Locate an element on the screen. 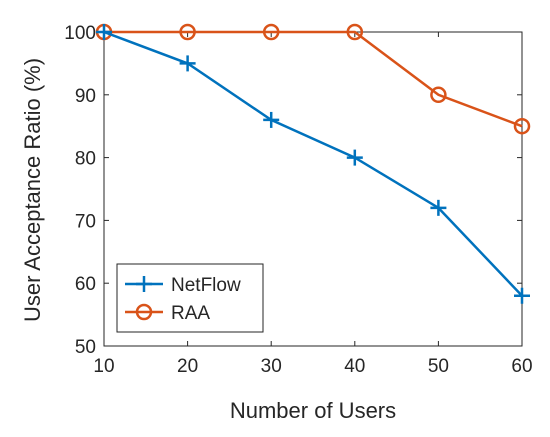  legend: NetFlow RAA is located at coordinates (190, 298).